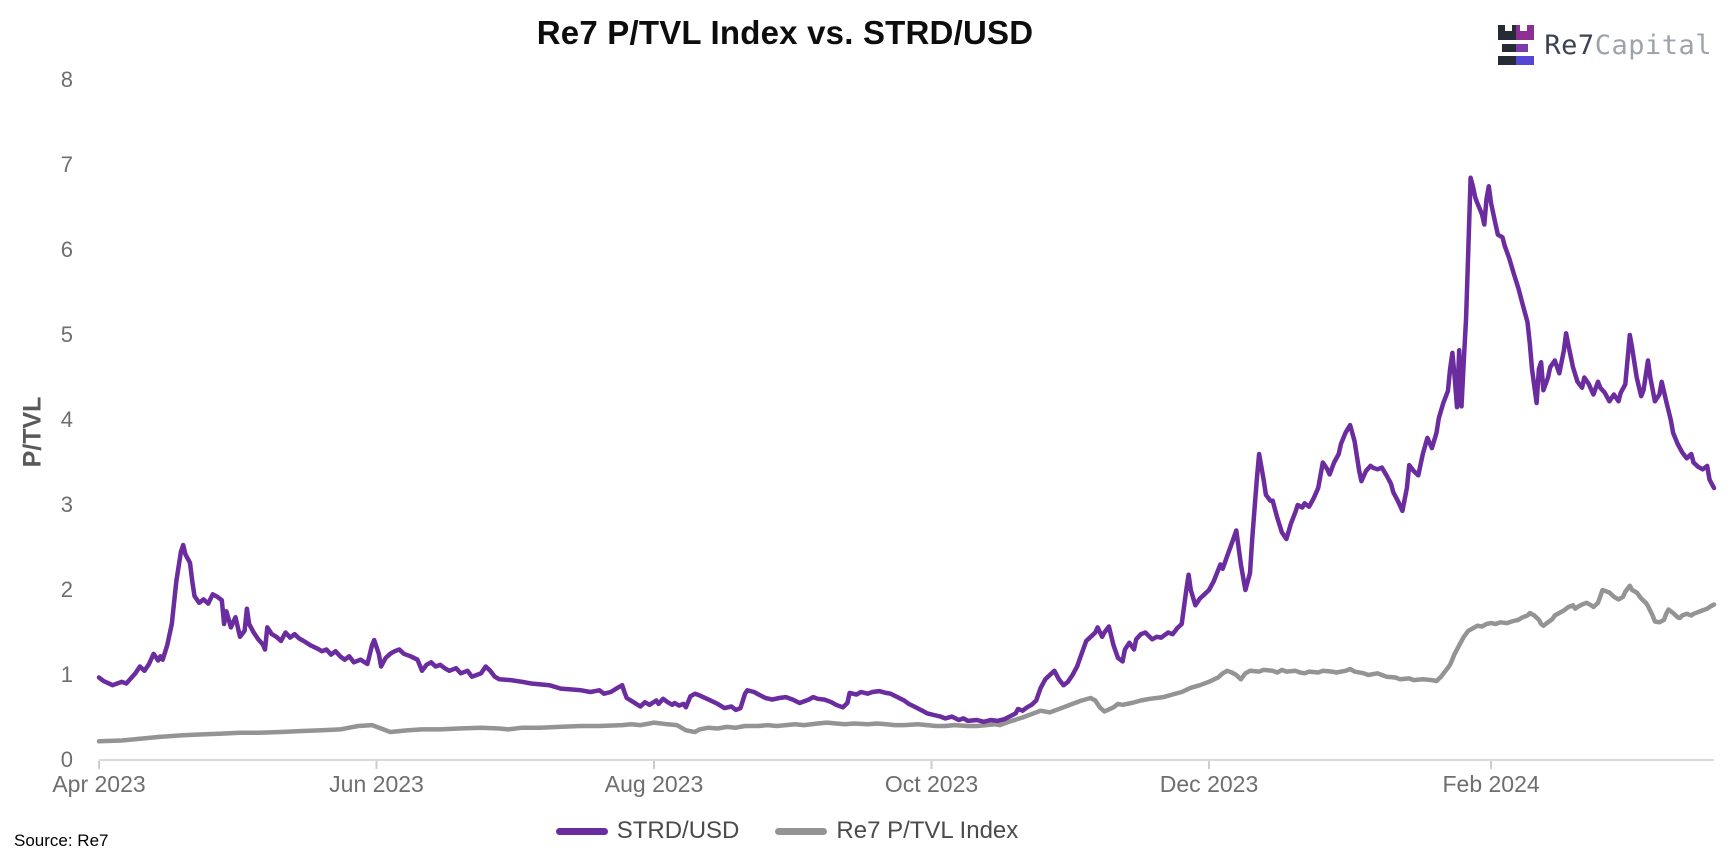  What do you see at coordinates (1653, 45) in the screenshot?
I see `logo-capital-text: Capital` at bounding box center [1653, 45].